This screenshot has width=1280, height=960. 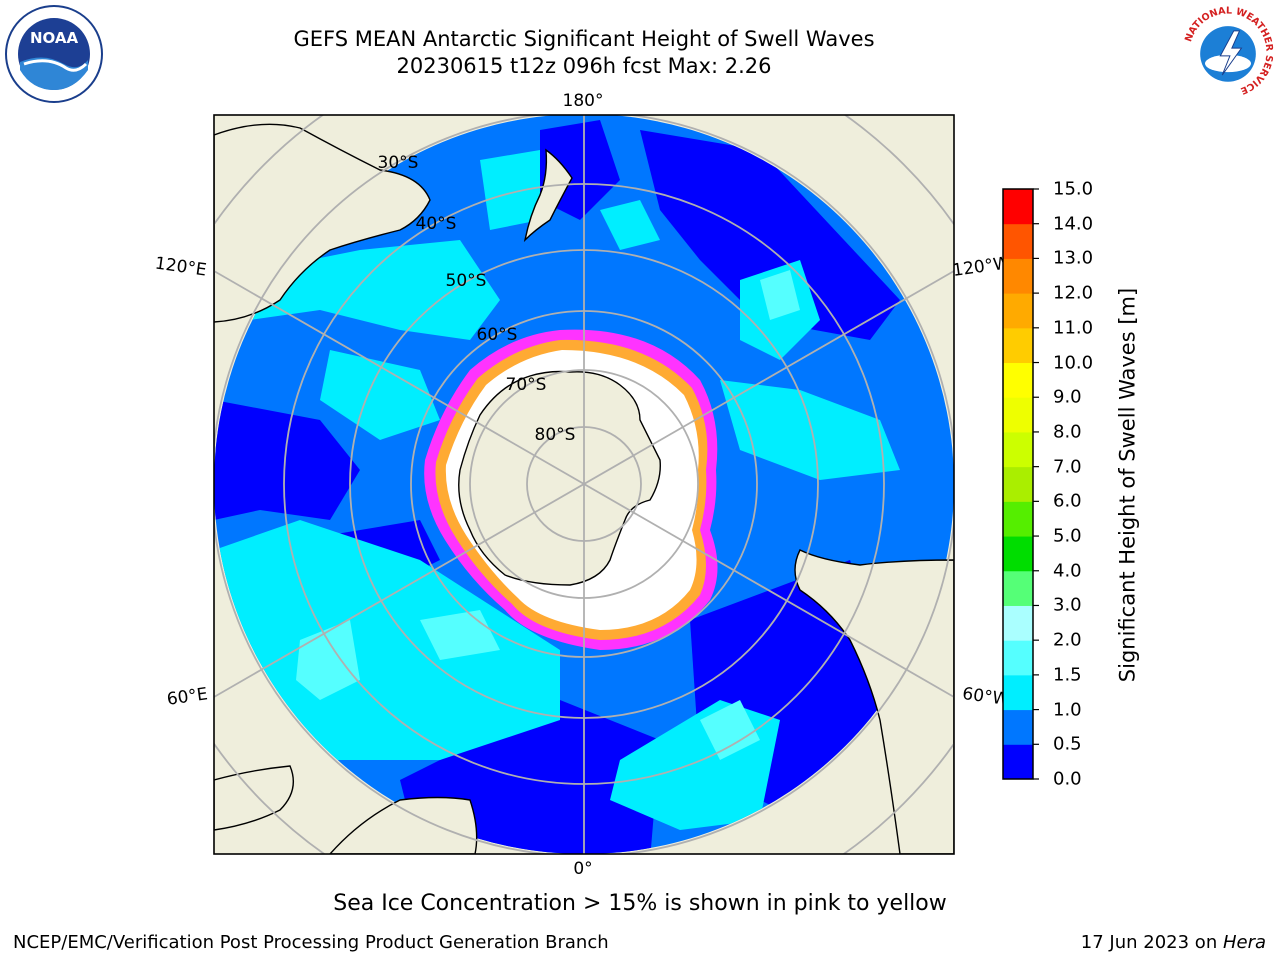 What do you see at coordinates (1067, 640) in the screenshot?
I see `colorbar-tick-label: 2.0` at bounding box center [1067, 640].